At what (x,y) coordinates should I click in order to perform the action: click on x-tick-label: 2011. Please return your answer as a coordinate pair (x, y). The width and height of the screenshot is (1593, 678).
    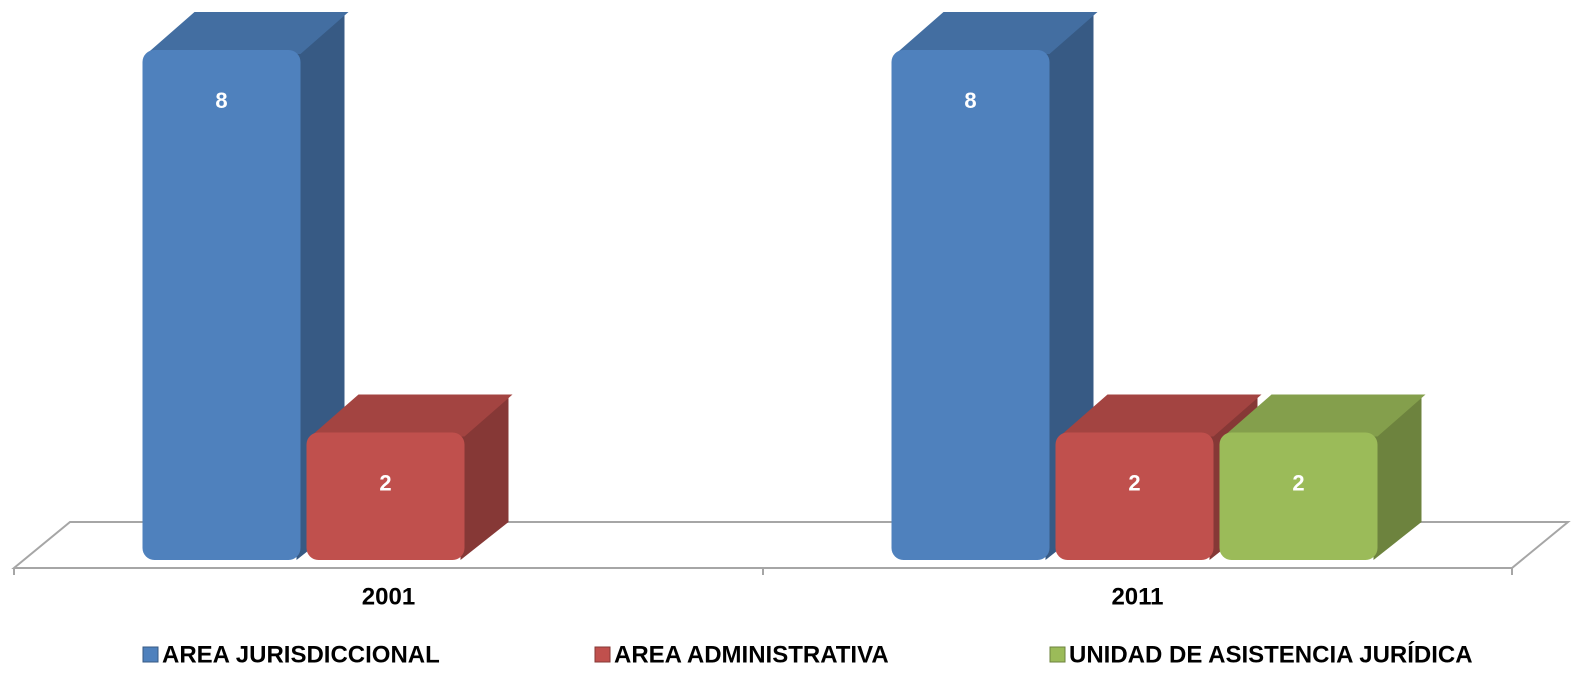
    Looking at the image, I should click on (1137, 596).